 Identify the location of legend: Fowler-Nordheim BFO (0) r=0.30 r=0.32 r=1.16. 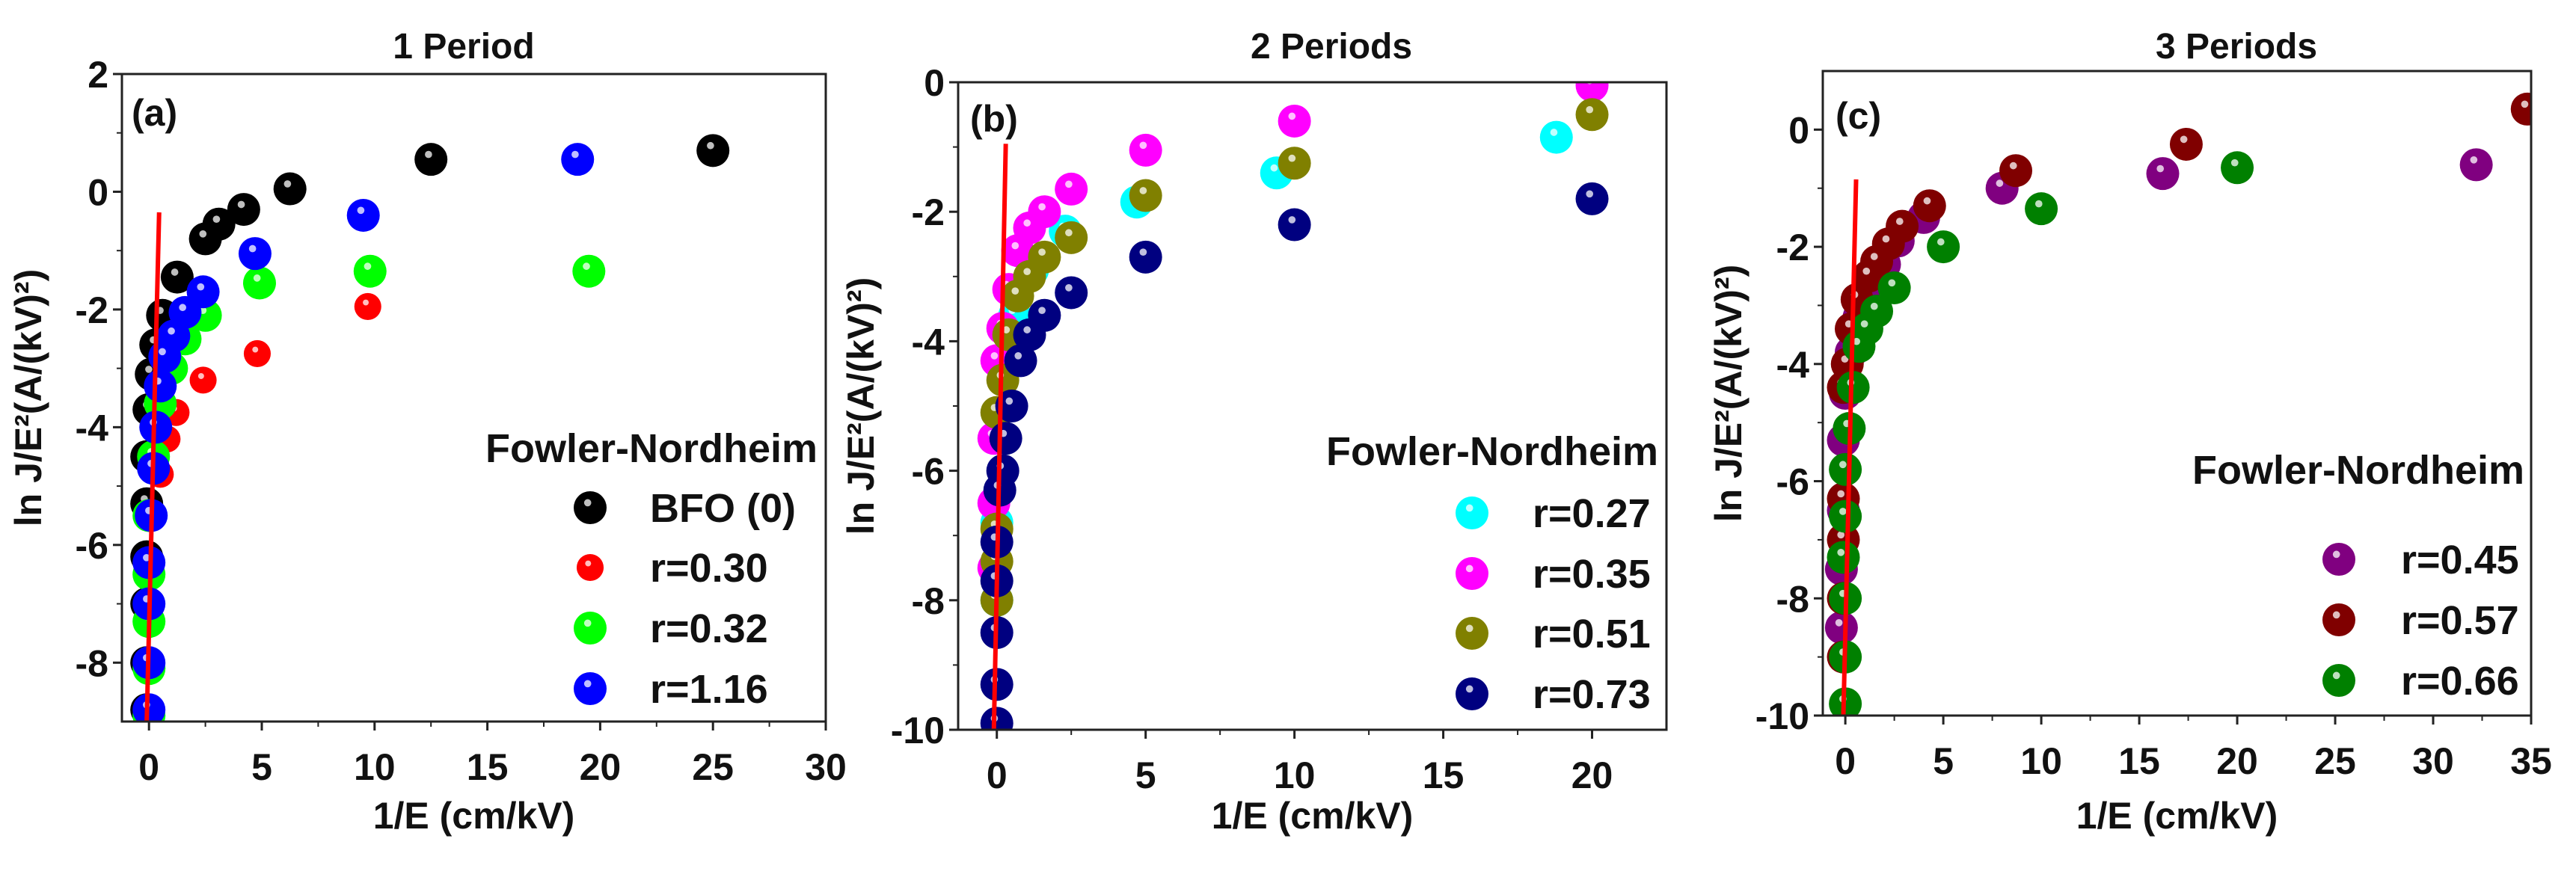
(651, 569).